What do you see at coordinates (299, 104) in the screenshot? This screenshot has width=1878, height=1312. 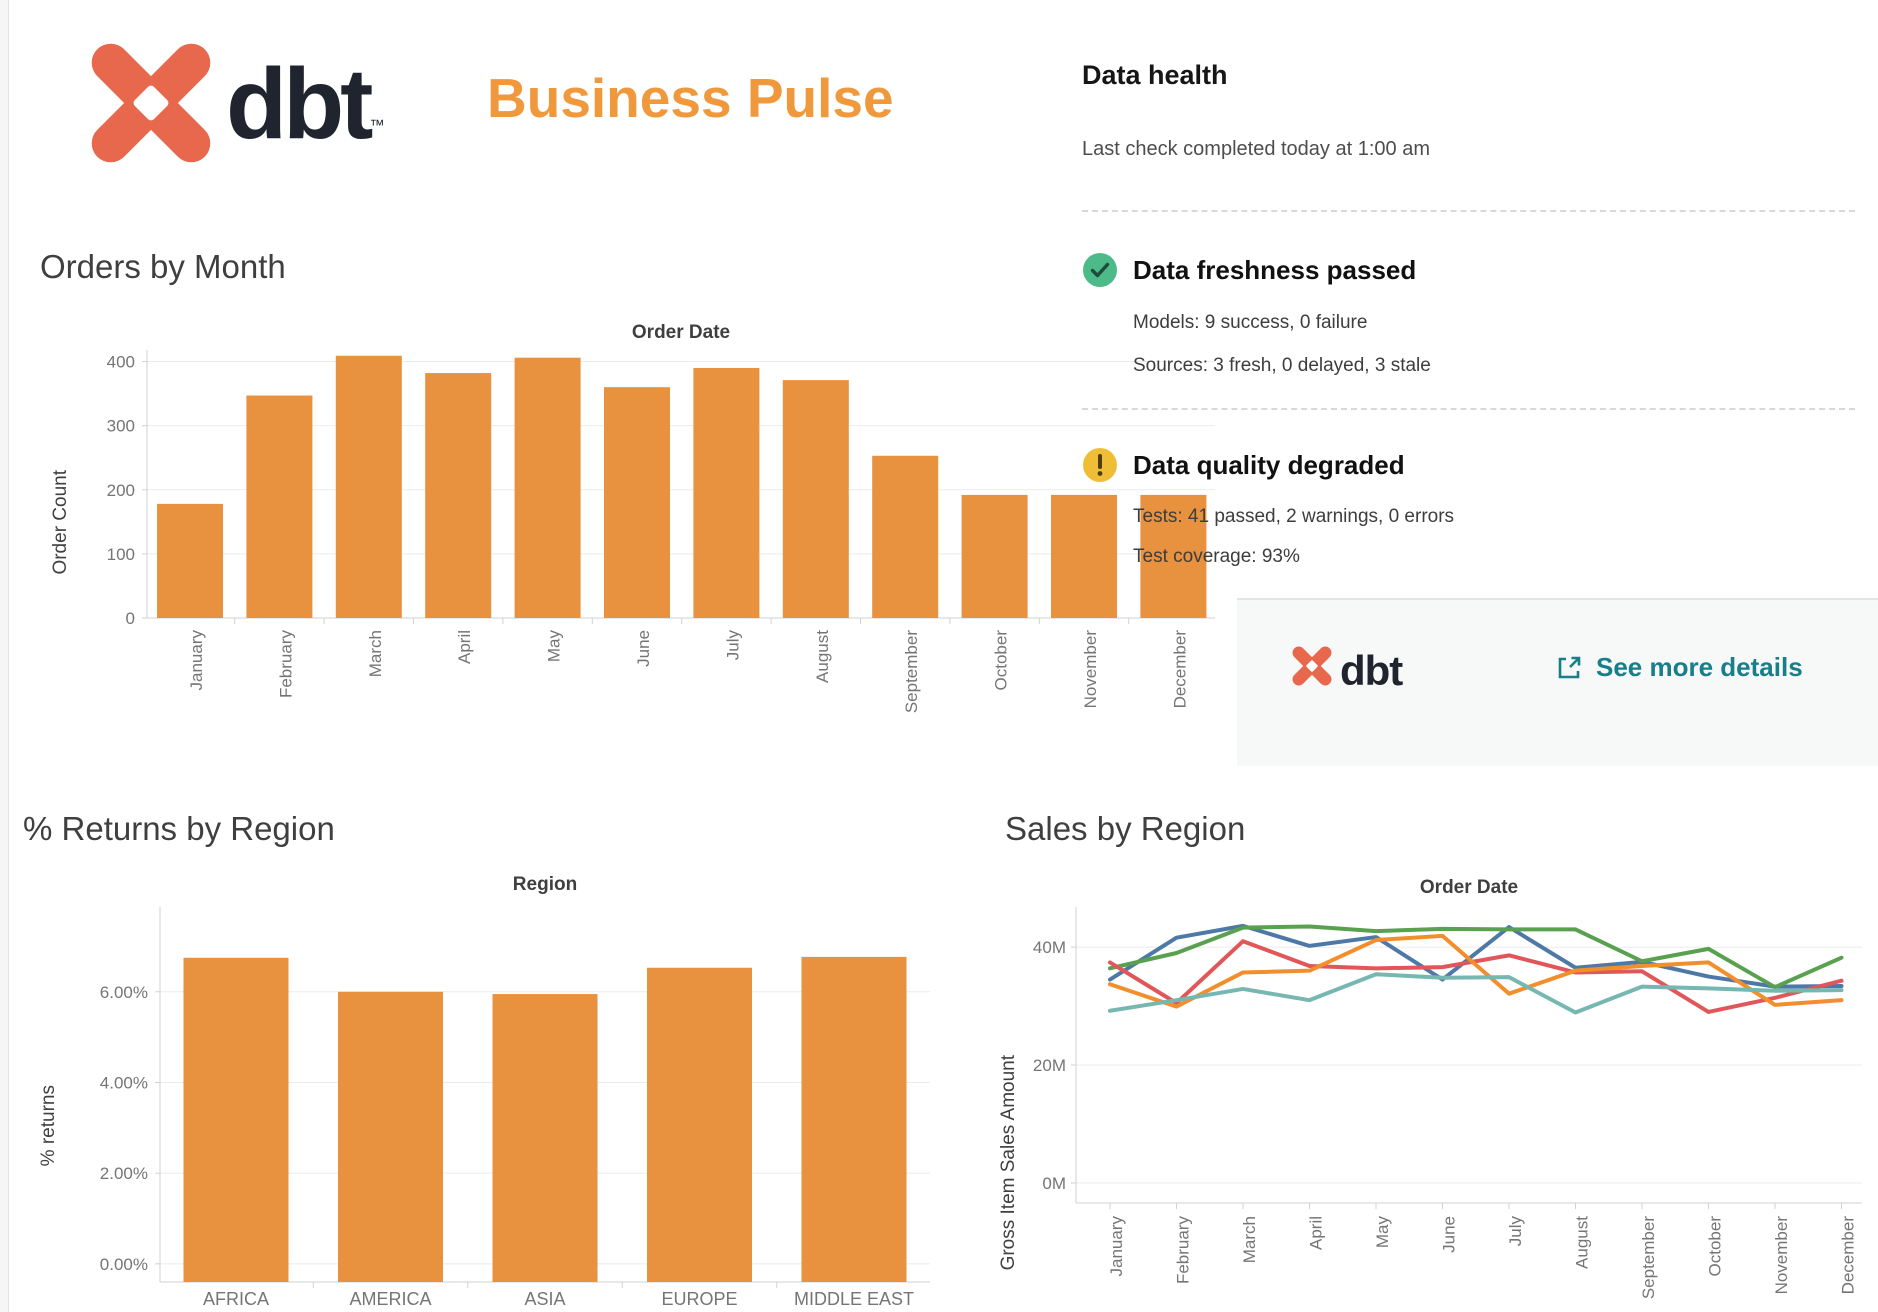 I see `dbt-wordmark-text: dbt` at bounding box center [299, 104].